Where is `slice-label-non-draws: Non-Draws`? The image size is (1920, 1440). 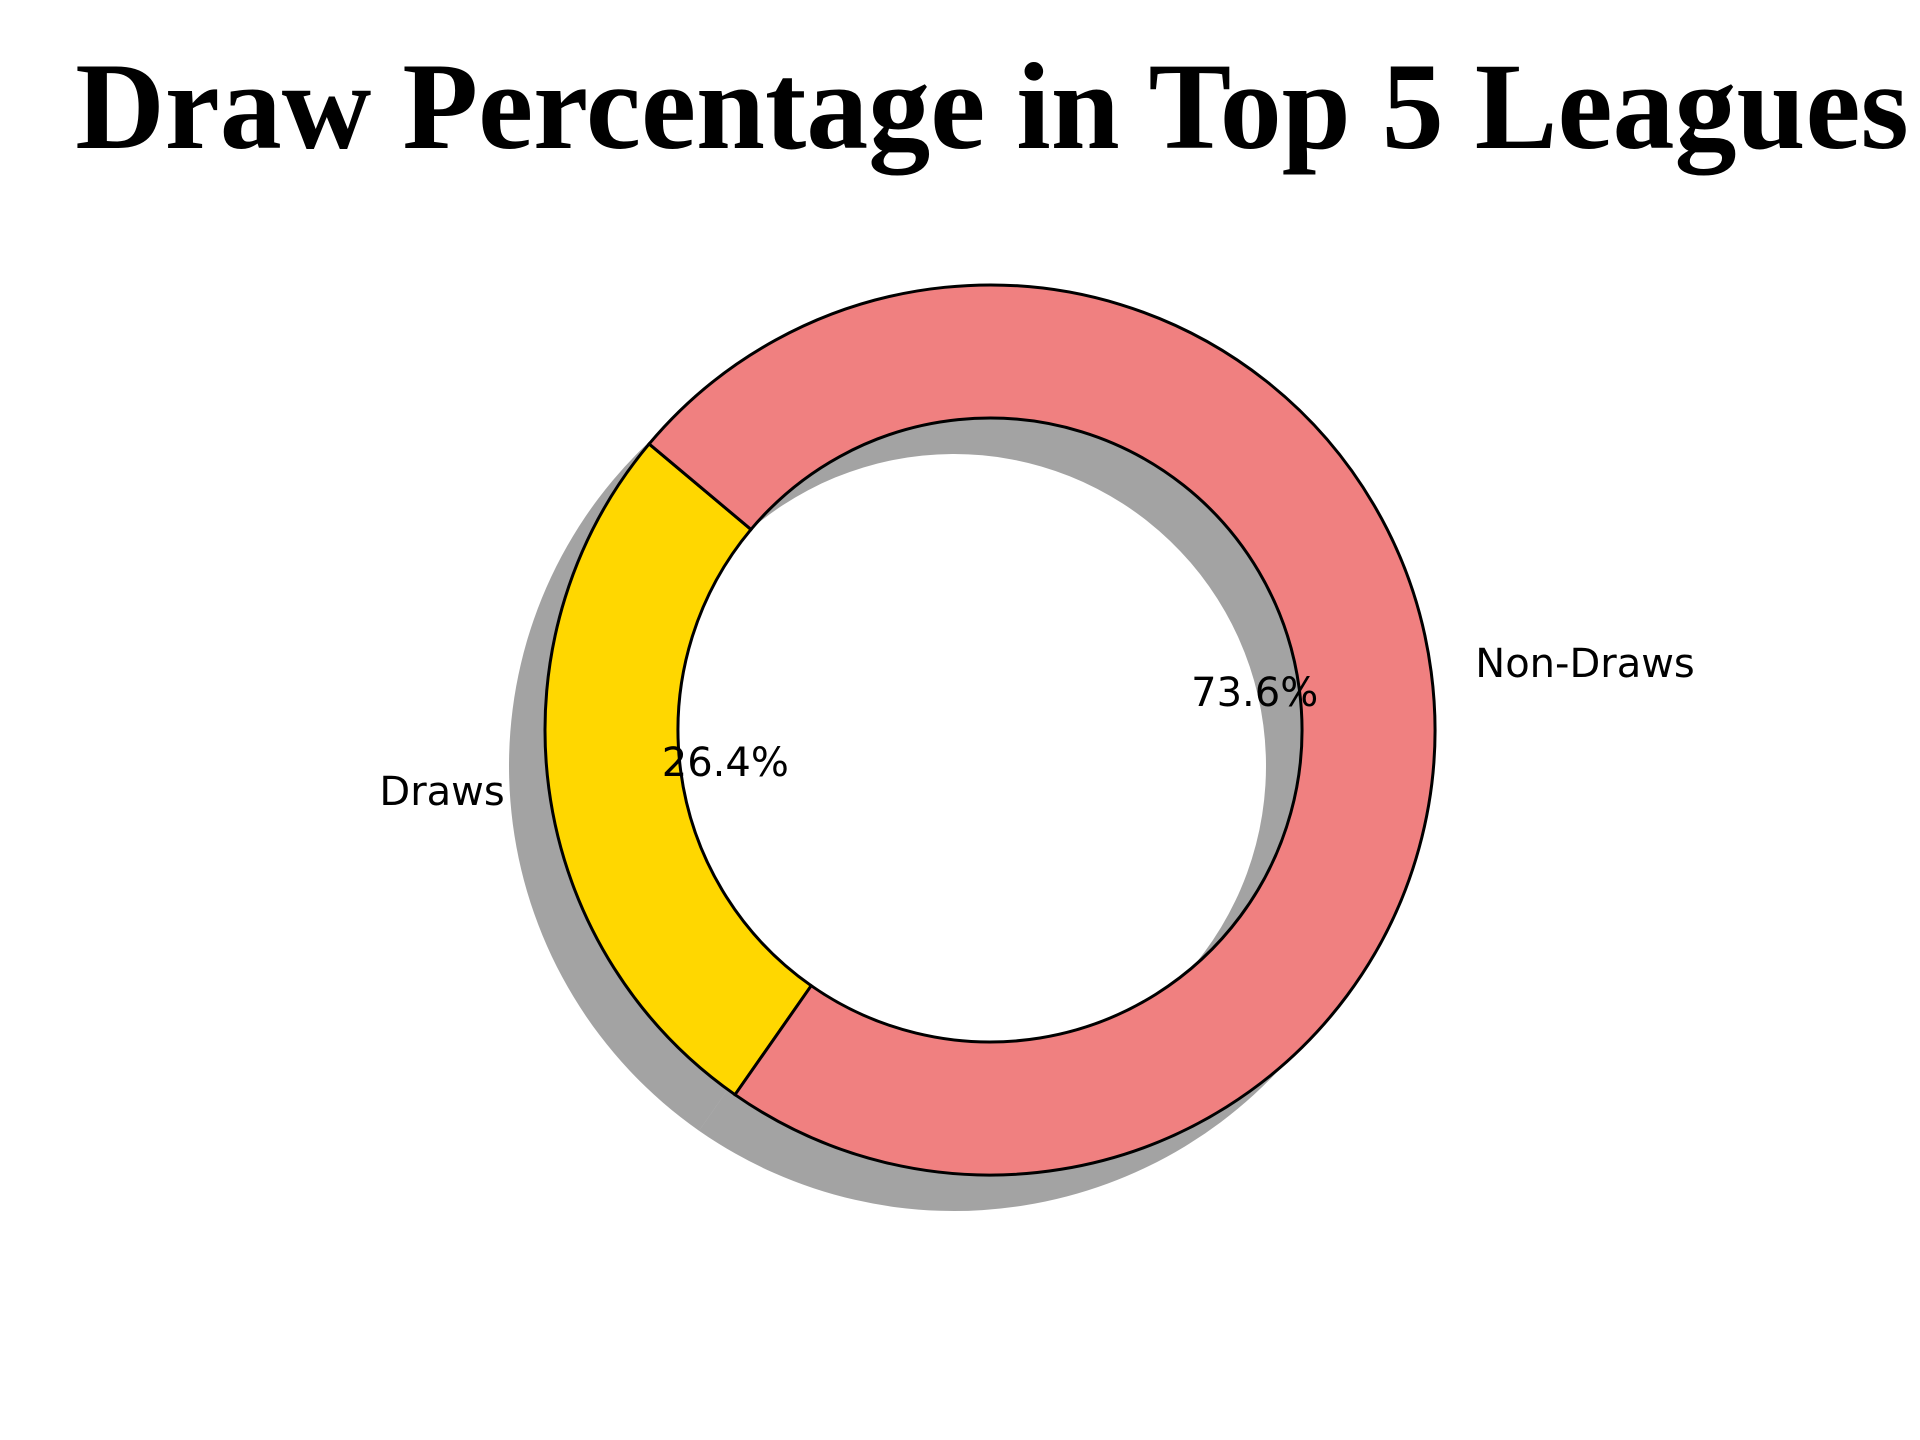
slice-label-non-draws: Non-Draws is located at coordinates (1585, 664).